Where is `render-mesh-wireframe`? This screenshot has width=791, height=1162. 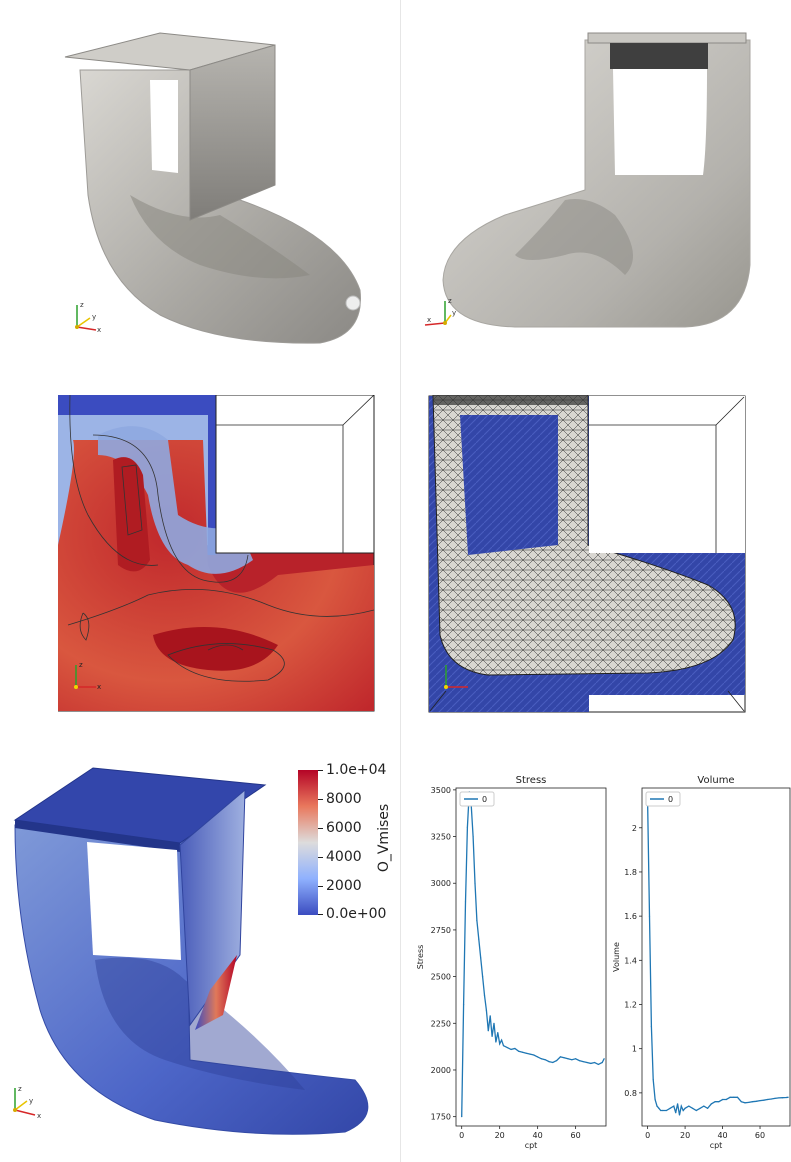
render-mesh-wireframe is located at coordinates (587, 554).